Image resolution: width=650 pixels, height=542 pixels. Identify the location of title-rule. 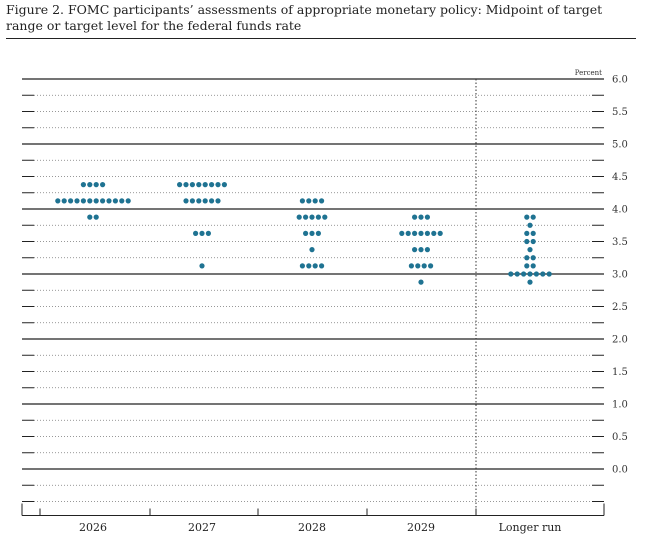
(321, 38).